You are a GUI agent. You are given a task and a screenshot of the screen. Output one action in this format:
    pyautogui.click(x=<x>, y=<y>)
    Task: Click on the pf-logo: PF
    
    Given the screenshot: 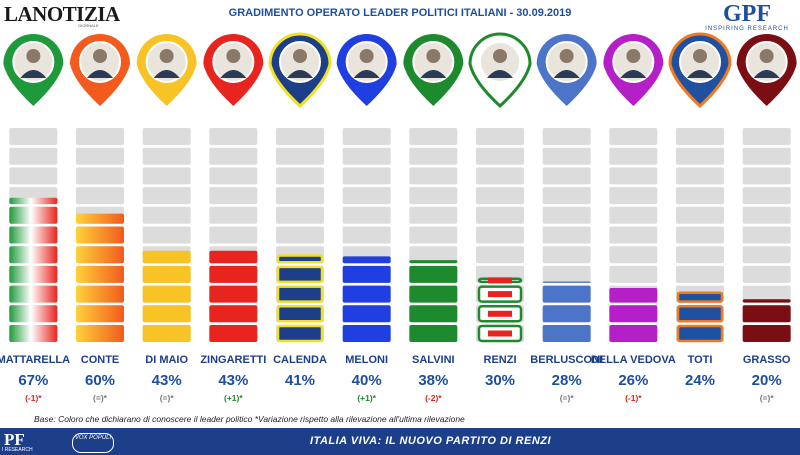 What is the action you would take?
    pyautogui.click(x=14, y=439)
    